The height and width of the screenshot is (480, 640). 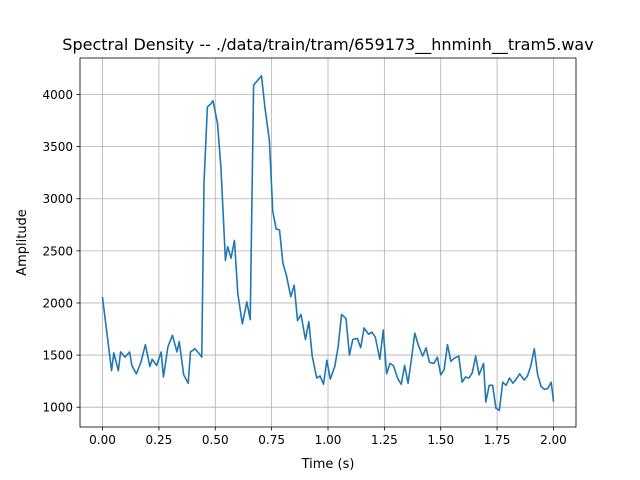 I want to click on x-tick-label: 0.25, so click(x=159, y=440).